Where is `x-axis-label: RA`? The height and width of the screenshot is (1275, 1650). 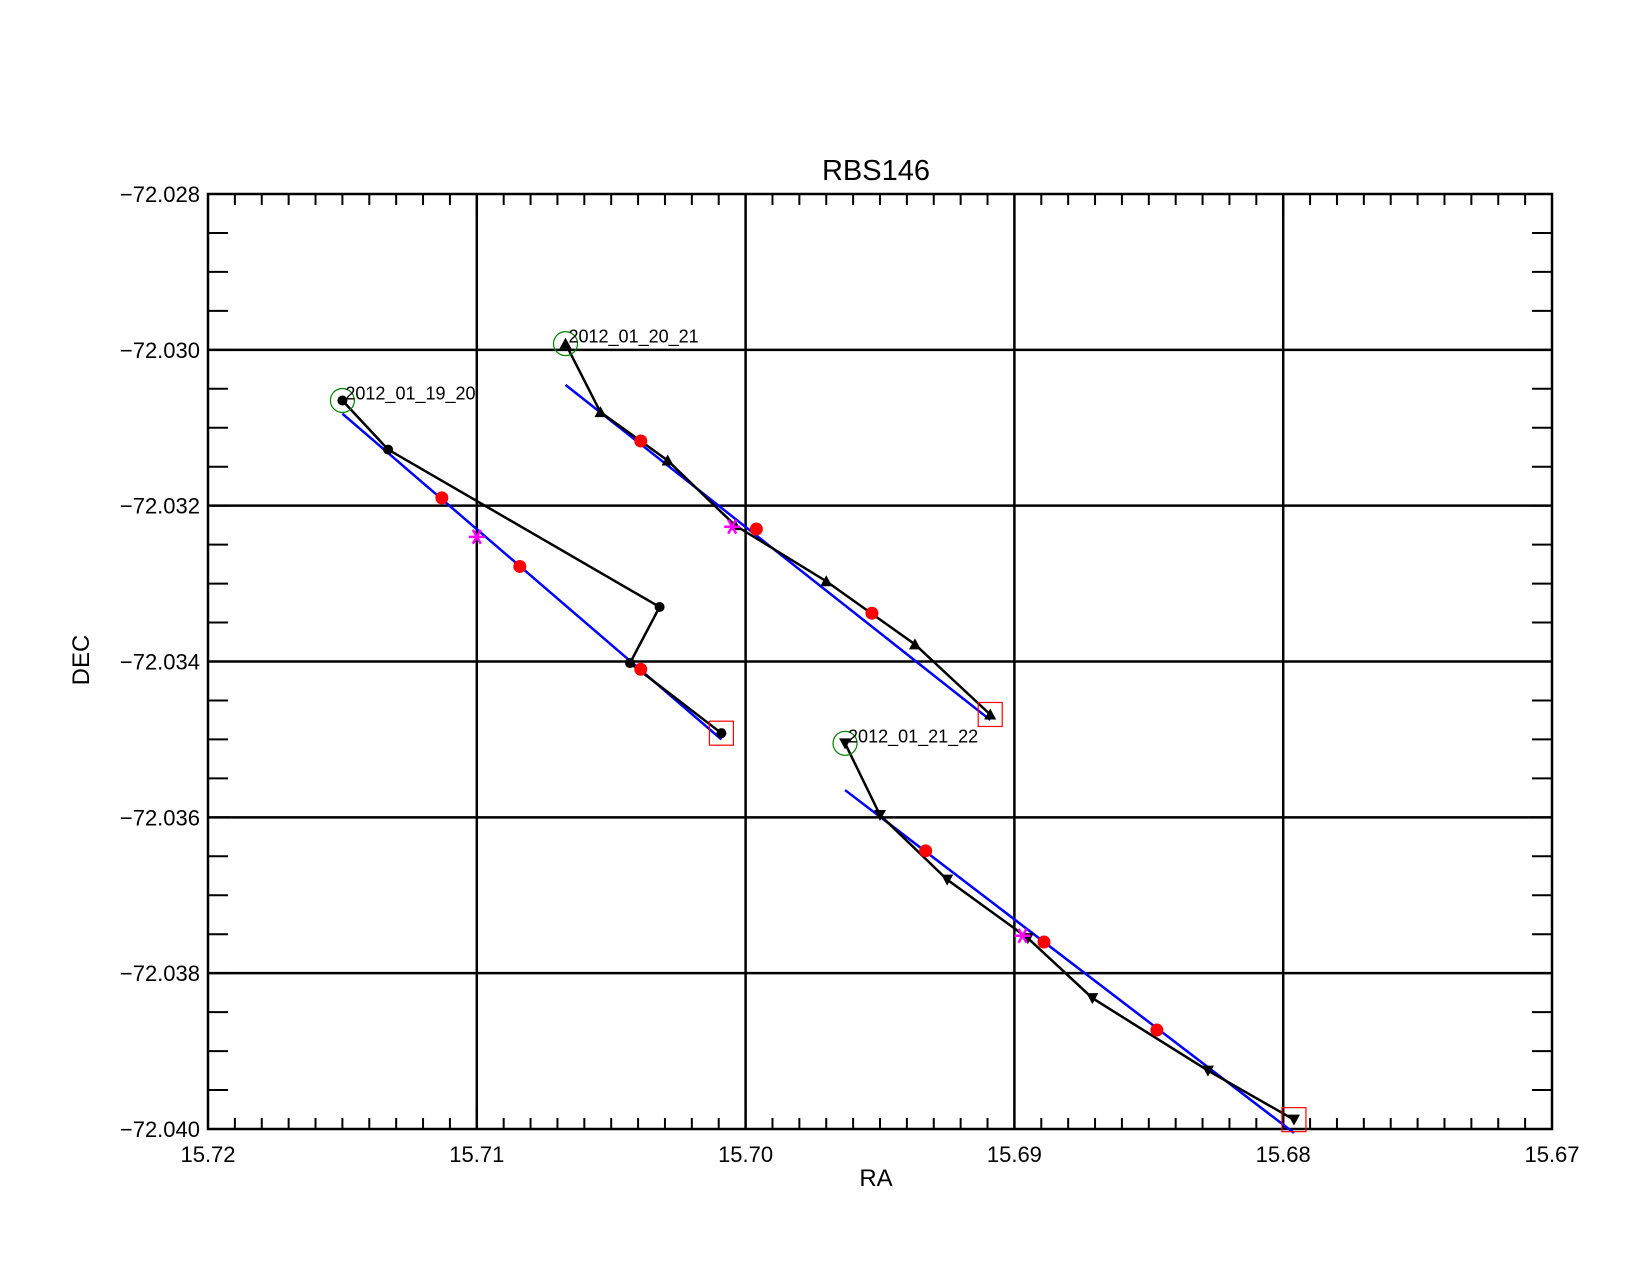 x-axis-label: RA is located at coordinates (875, 1178).